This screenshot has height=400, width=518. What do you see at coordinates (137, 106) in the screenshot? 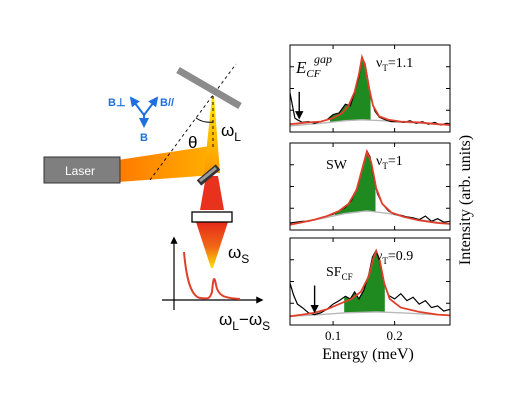
I see `b-perp-arrow` at bounding box center [137, 106].